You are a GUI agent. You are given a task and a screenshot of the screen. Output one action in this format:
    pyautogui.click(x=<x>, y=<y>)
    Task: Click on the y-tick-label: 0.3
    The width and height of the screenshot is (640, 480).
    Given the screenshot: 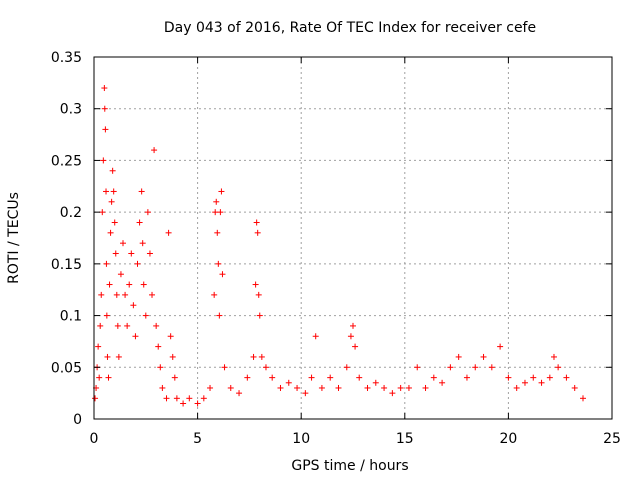 What is the action you would take?
    pyautogui.click(x=71, y=110)
    